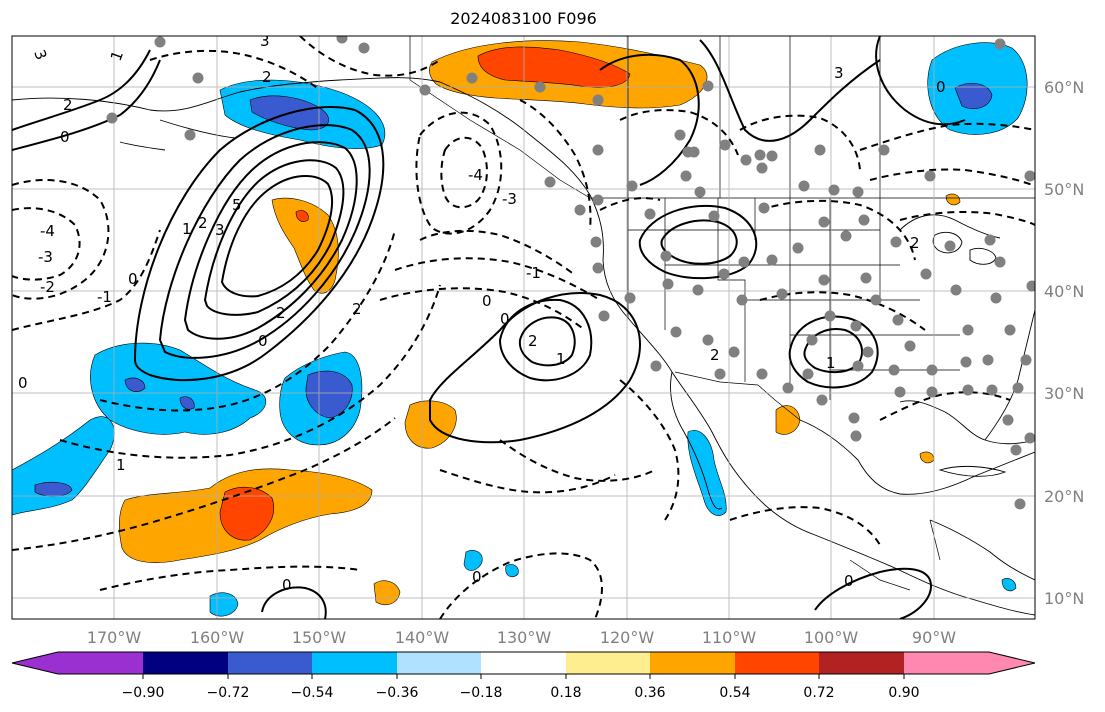 The image size is (1105, 712). I want to click on fill-mid-blue-northeast, so click(973, 95).